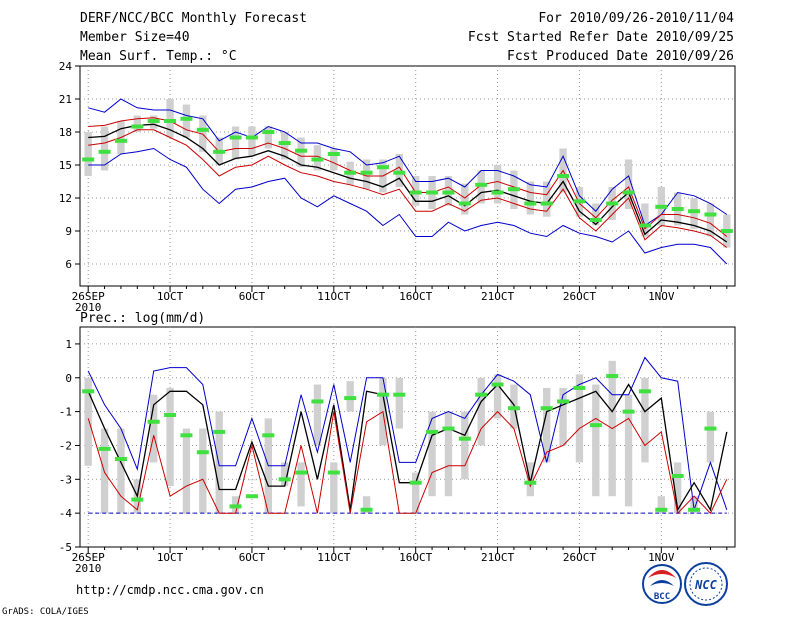 This screenshot has width=800, height=618. What do you see at coordinates (415, 296) in the screenshot?
I see `temp-xtick-label: 16OCT` at bounding box center [415, 296].